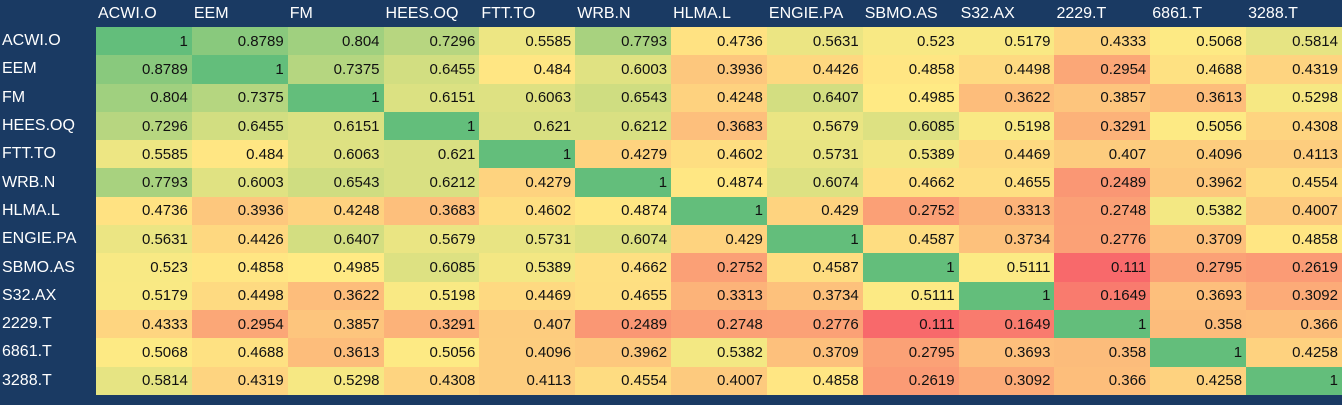 This screenshot has width=1342, height=405. What do you see at coordinates (623, 41) in the screenshot?
I see `heatmap-cell: 0.7793` at bounding box center [623, 41].